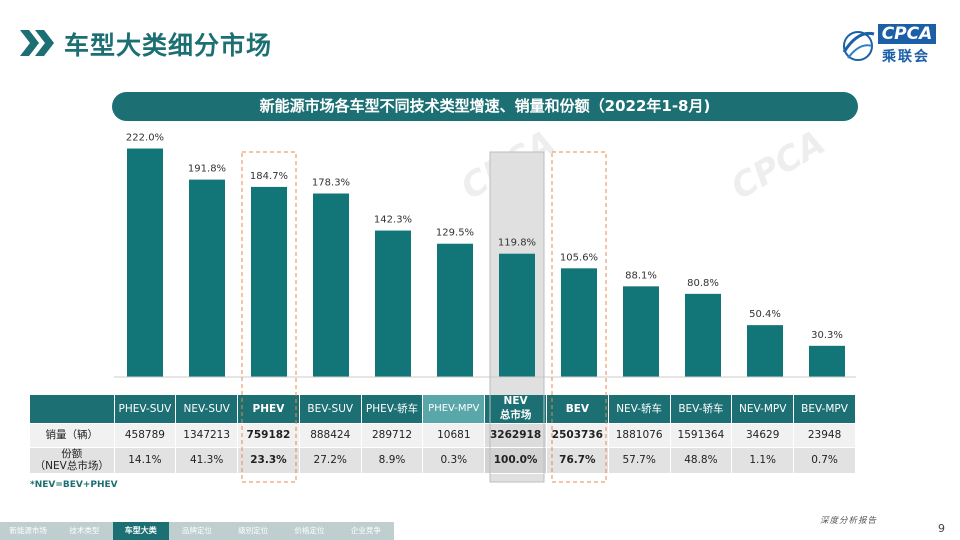 The image size is (960, 540). What do you see at coordinates (849, 521) in the screenshot?
I see `footer-text: 深度分析报告` at bounding box center [849, 521].